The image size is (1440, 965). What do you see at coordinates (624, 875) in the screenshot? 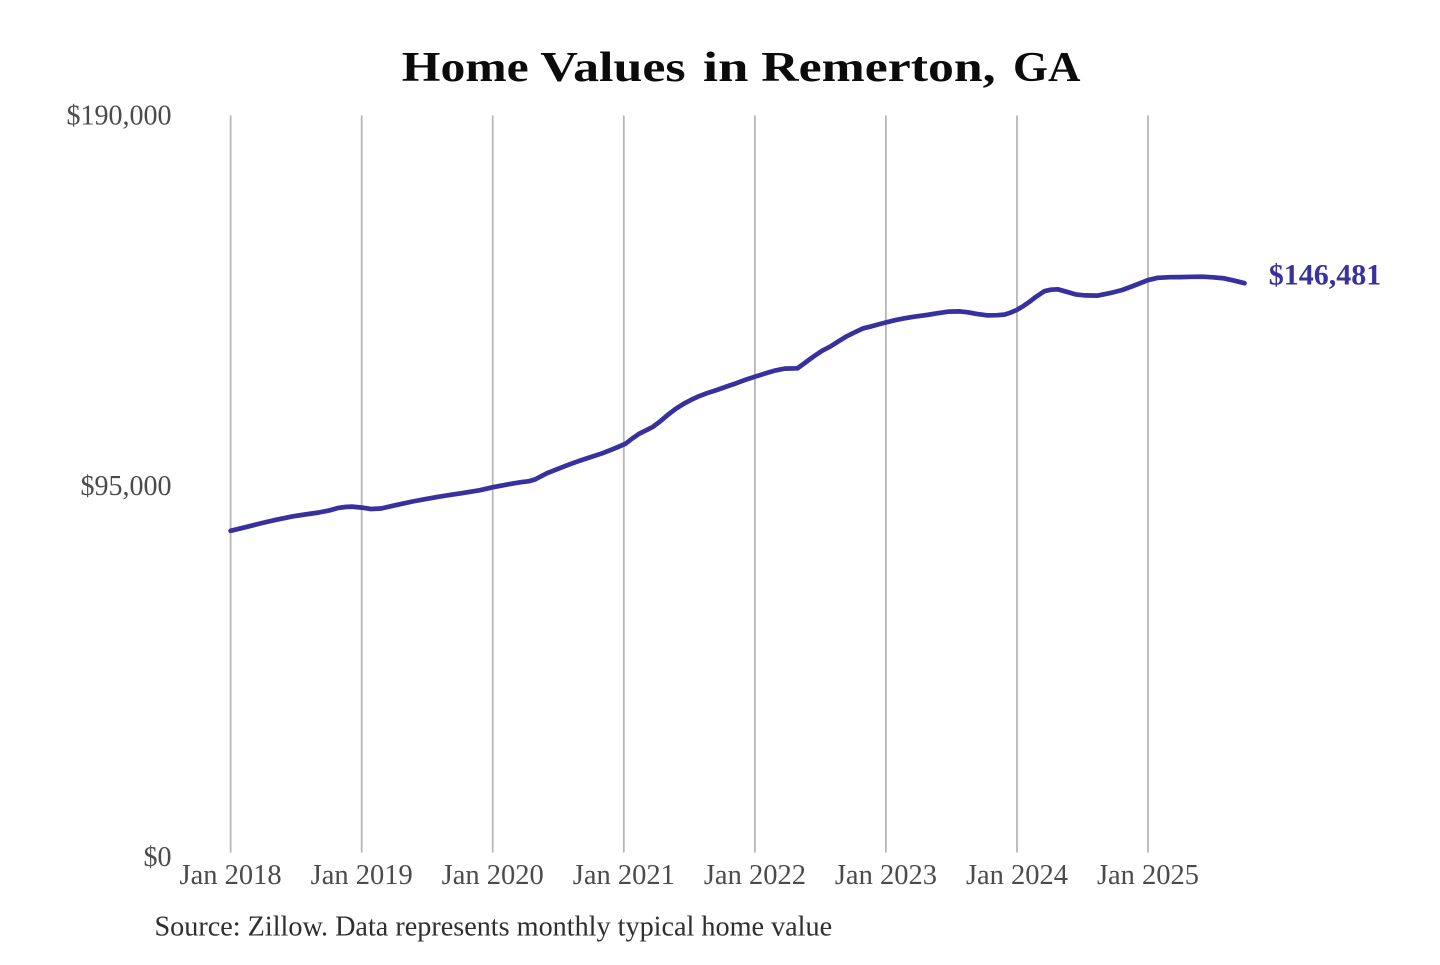
I see `svg-text: Jan 2021` at bounding box center [624, 875].